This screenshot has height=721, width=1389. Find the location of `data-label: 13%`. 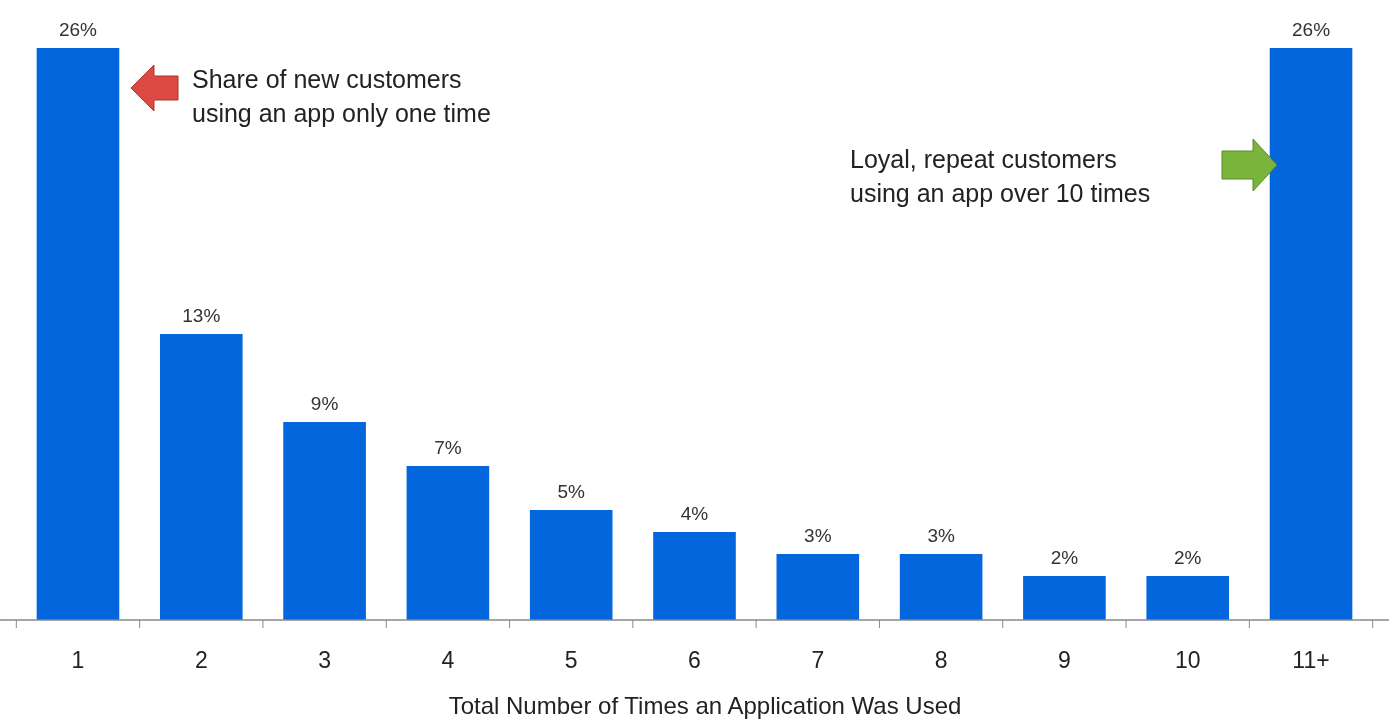

data-label: 13% is located at coordinates (201, 315).